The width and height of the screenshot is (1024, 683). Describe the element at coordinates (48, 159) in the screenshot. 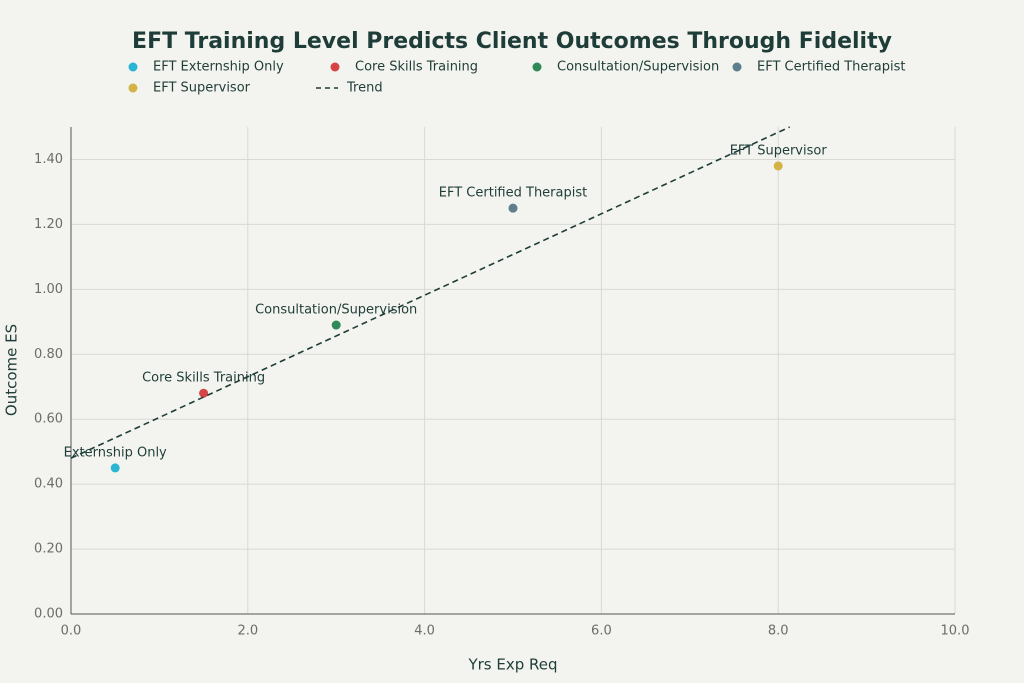

I see `y-tick-label: 1.40` at that location.